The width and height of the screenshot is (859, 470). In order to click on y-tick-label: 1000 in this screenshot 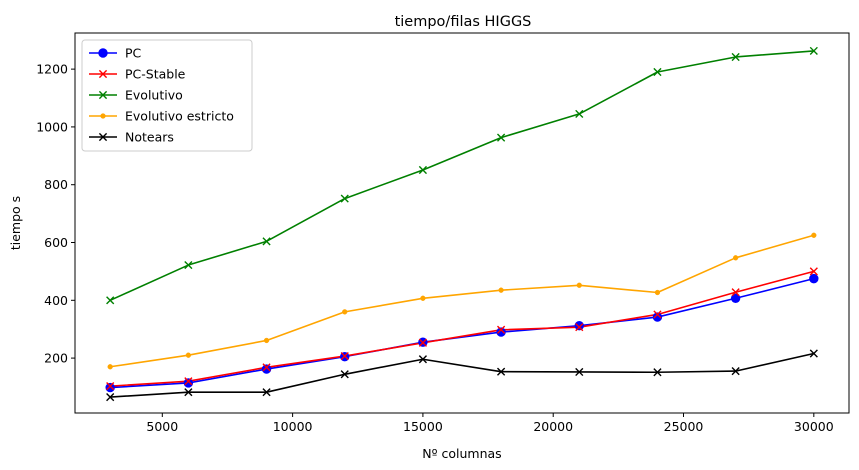, I will do `click(52, 126)`.